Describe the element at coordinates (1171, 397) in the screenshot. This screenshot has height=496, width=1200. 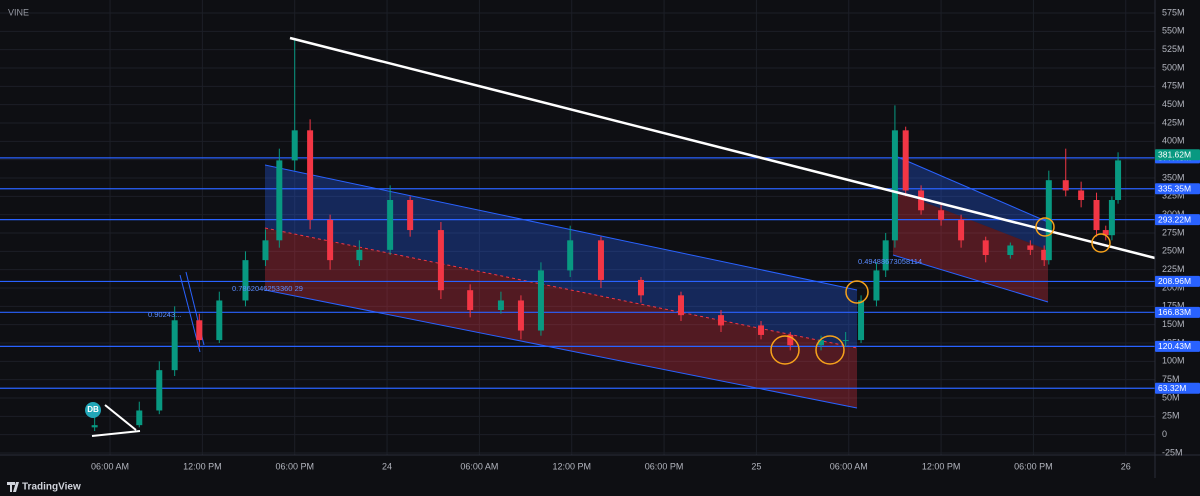
I see `y-tick-label: 50M` at that location.